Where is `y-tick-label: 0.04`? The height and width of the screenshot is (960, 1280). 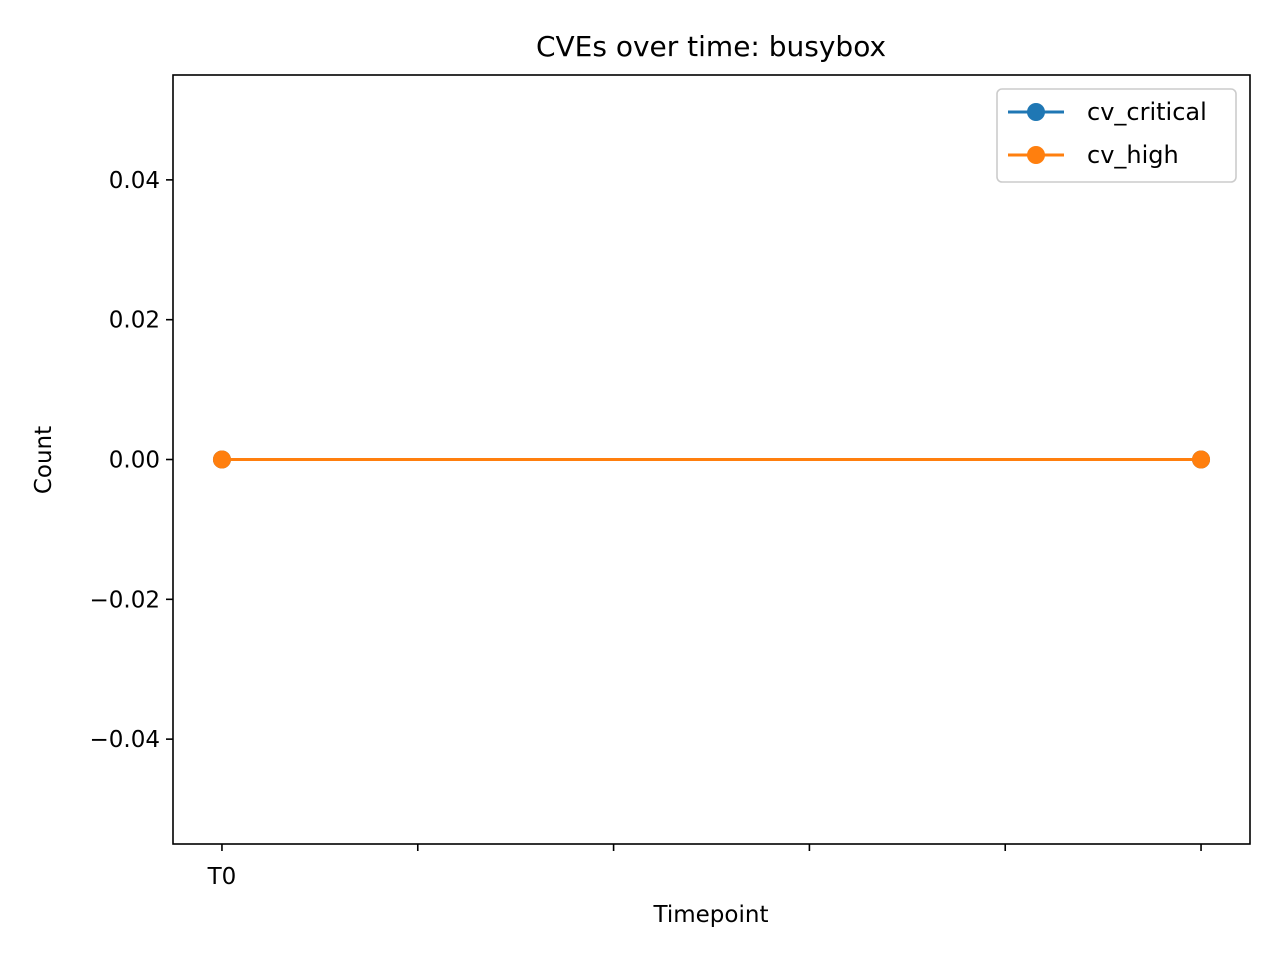
y-tick-label: 0.04 is located at coordinates (134, 181).